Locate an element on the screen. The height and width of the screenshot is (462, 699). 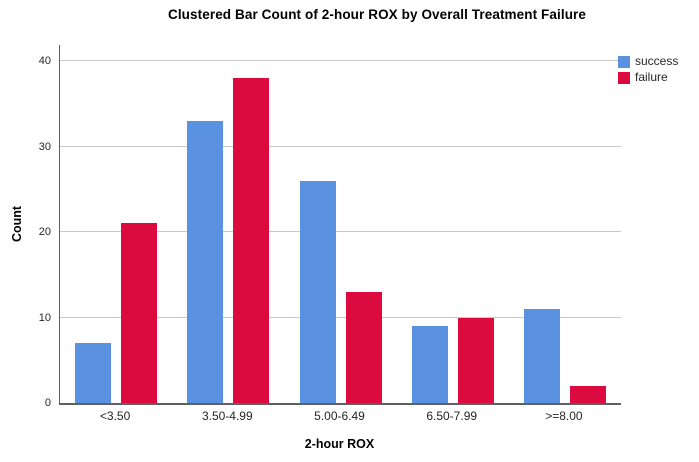
x-tick-label-5.00-6.49: 5.00-6.49 is located at coordinates (339, 416).